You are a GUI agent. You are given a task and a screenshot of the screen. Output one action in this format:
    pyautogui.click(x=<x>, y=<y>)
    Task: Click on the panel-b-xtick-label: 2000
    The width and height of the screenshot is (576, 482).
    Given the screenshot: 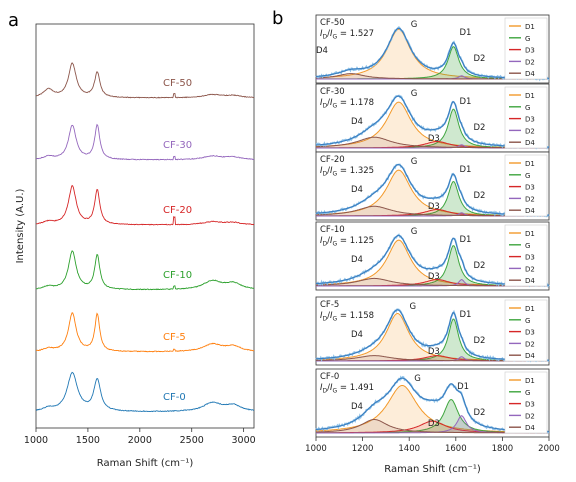 What is the action you would take?
    pyautogui.click(x=549, y=449)
    